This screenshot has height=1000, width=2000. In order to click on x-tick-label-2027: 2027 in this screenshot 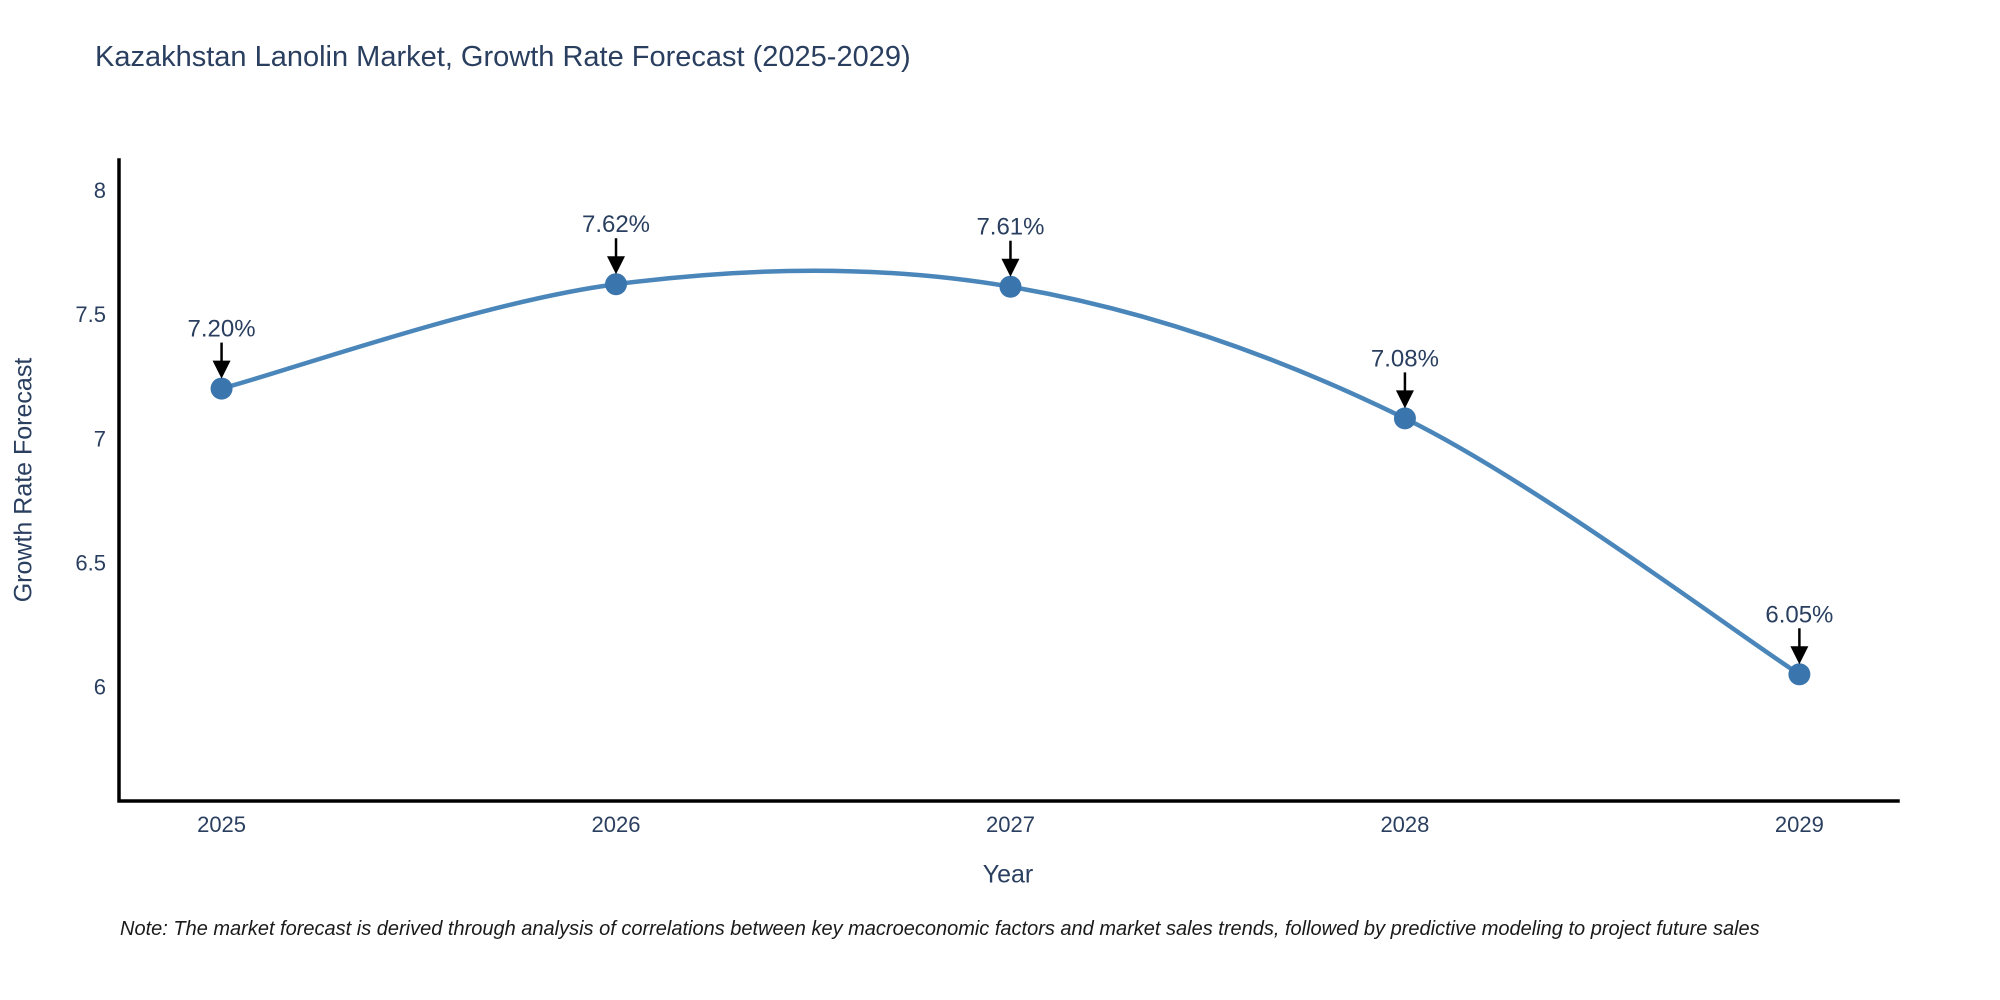, I will do `click(1010, 824)`.